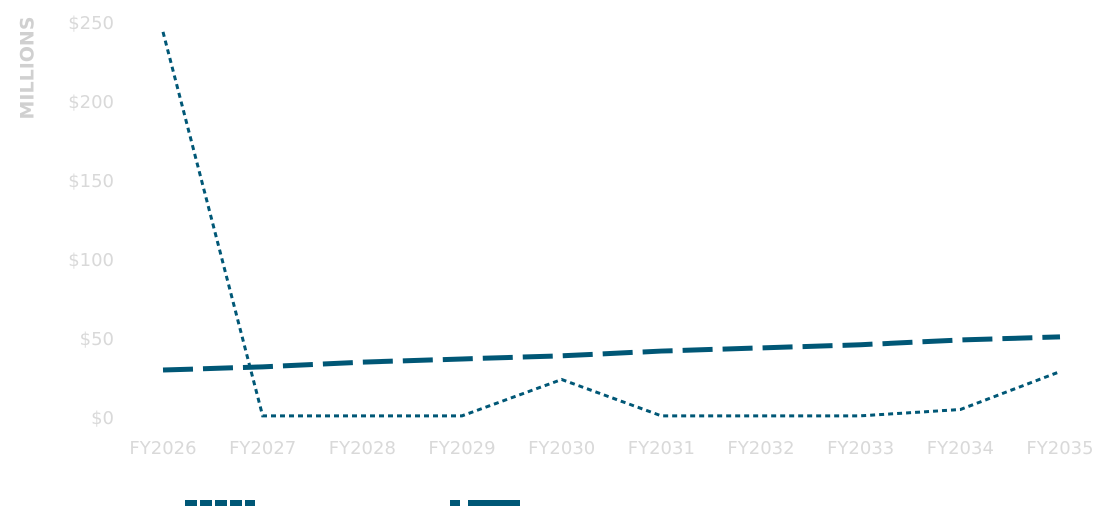  Describe the element at coordinates (91, 181) in the screenshot. I see `y-tick-label: $150` at that location.